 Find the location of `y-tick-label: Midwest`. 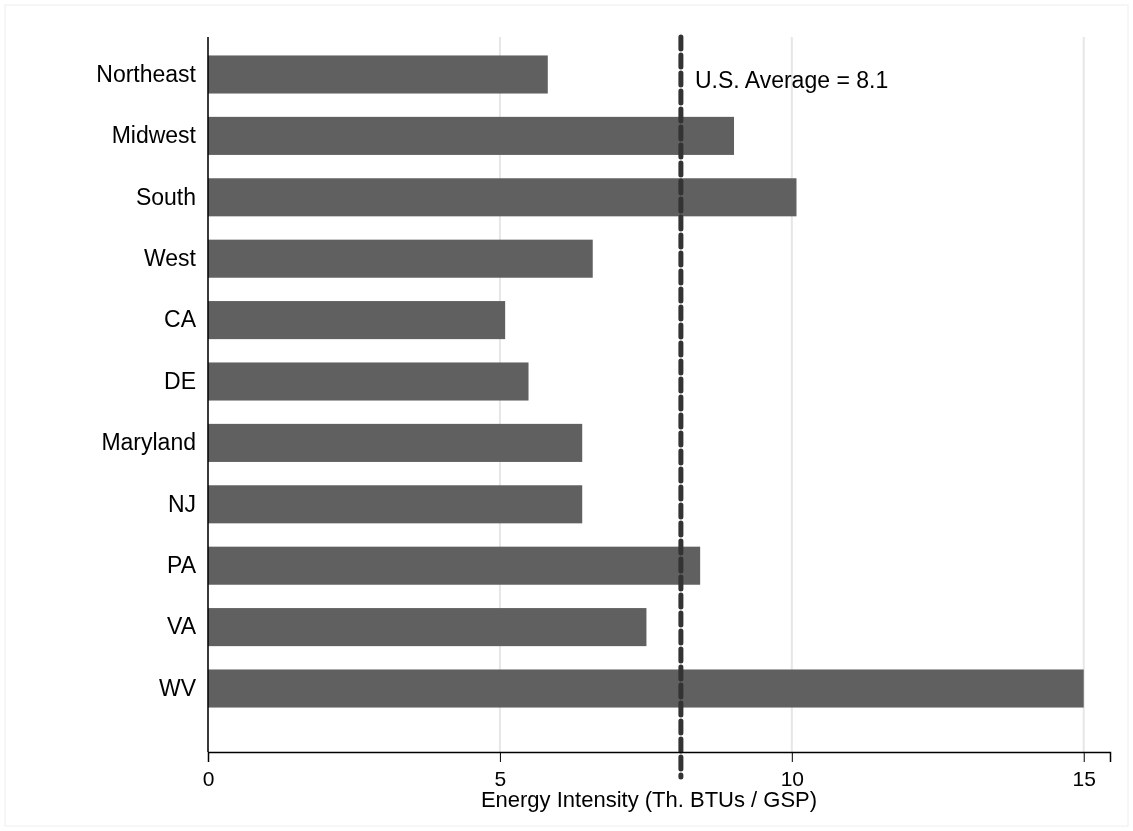

y-tick-label: Midwest is located at coordinates (154, 135).